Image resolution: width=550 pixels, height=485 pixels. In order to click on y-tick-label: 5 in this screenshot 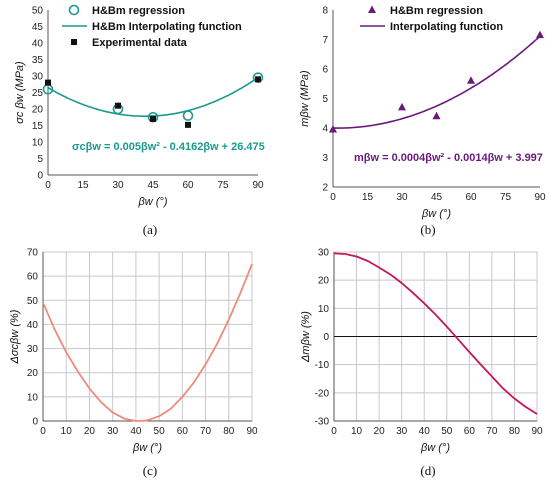, I will do `click(40, 159)`.